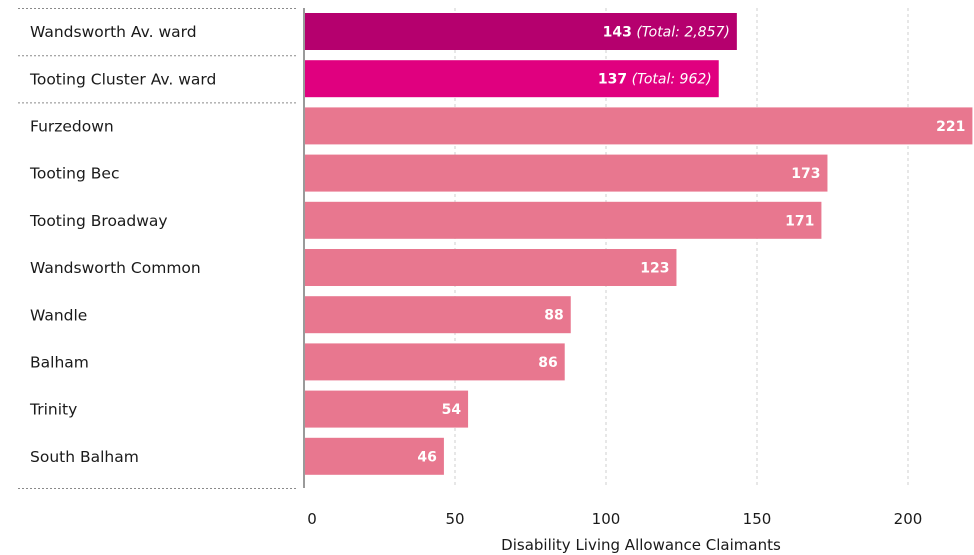 The image size is (974, 555). Describe the element at coordinates (59, 363) in the screenshot. I see `category-label: Balham` at that location.